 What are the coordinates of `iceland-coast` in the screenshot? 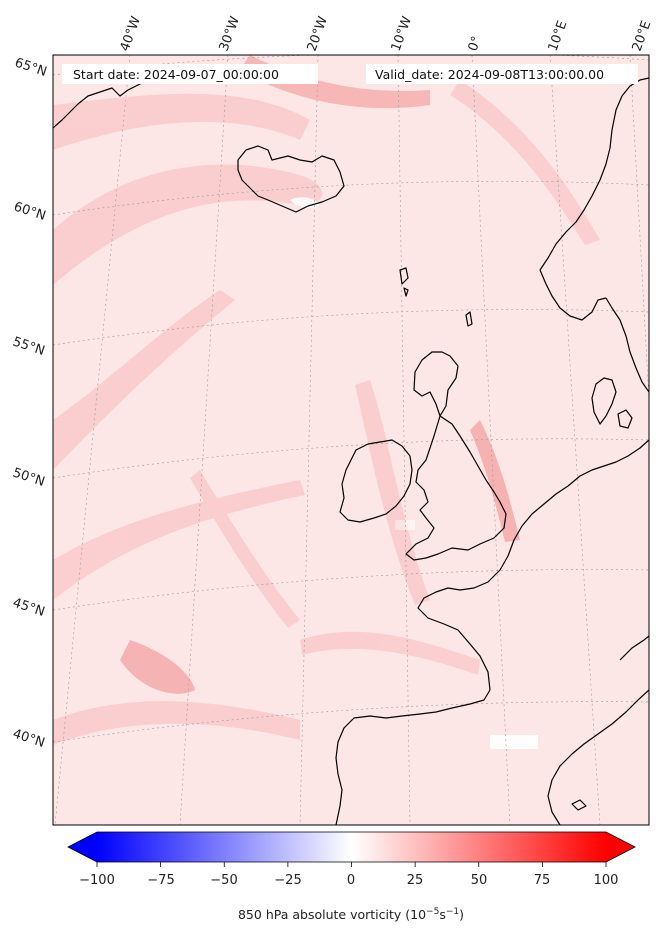 It's located at (291, 179).